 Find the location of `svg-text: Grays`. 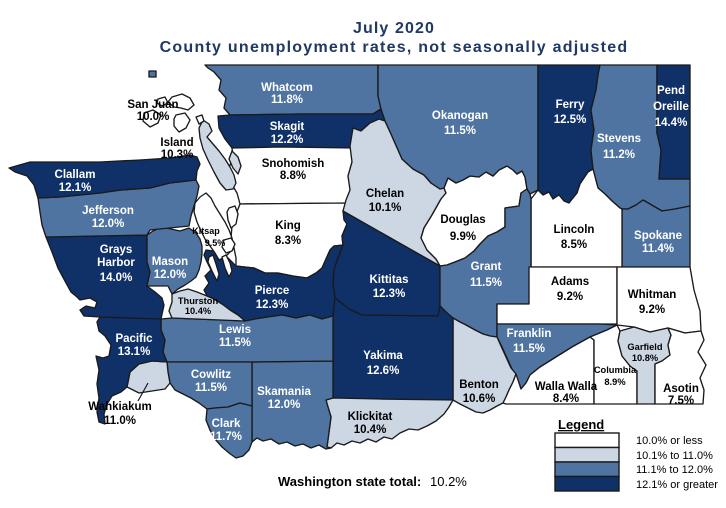

svg-text: Grays is located at coordinates (116, 250).